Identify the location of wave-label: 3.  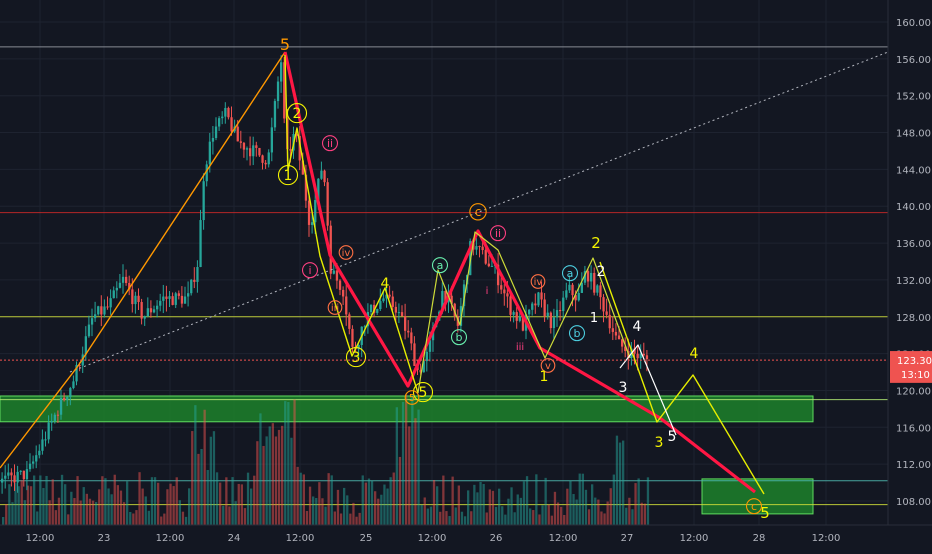
(623, 388).